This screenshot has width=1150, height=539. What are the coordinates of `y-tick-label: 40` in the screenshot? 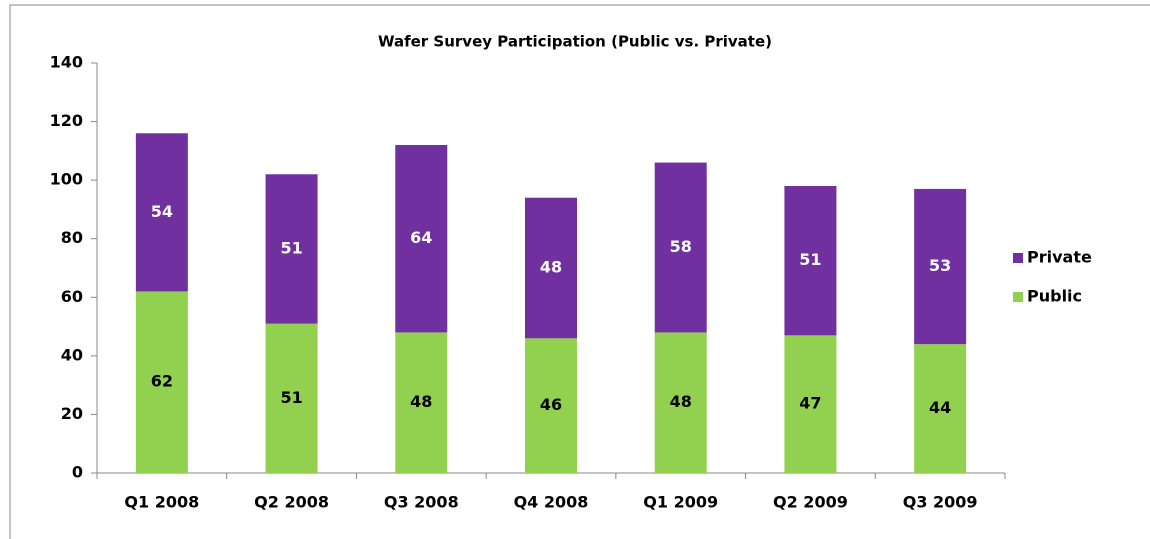 It's located at (72, 354).